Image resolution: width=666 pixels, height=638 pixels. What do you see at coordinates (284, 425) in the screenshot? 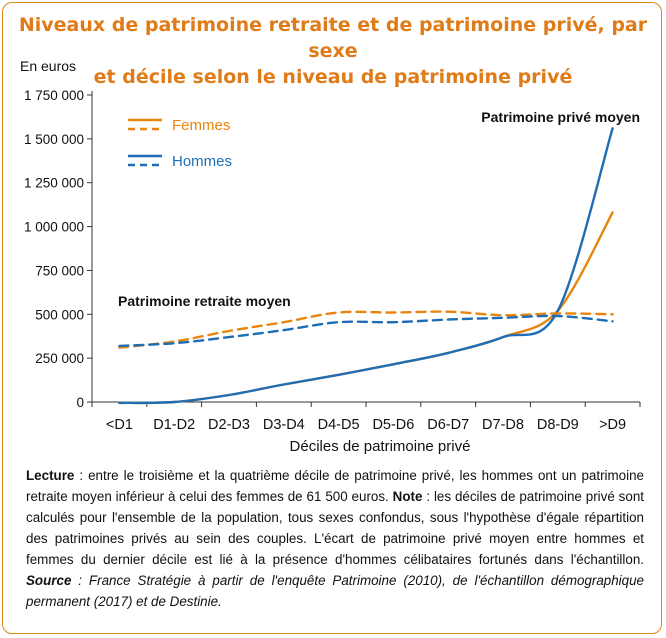
I see `x-tick-label: D3-D4` at bounding box center [284, 425].